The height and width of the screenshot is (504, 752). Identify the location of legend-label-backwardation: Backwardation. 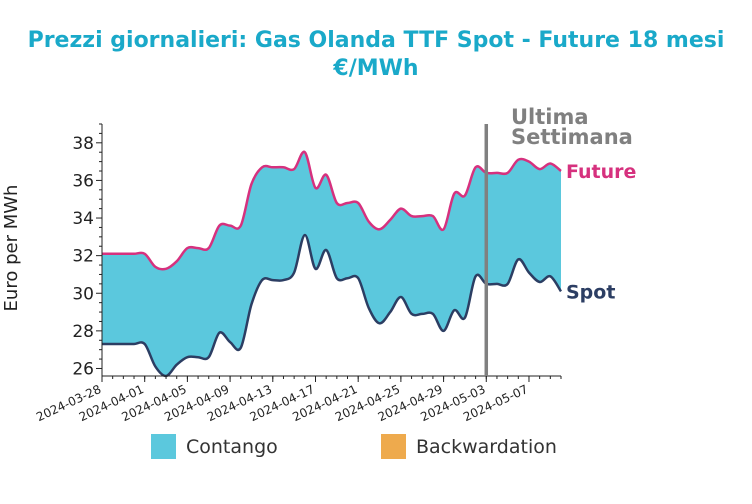
(486, 447).